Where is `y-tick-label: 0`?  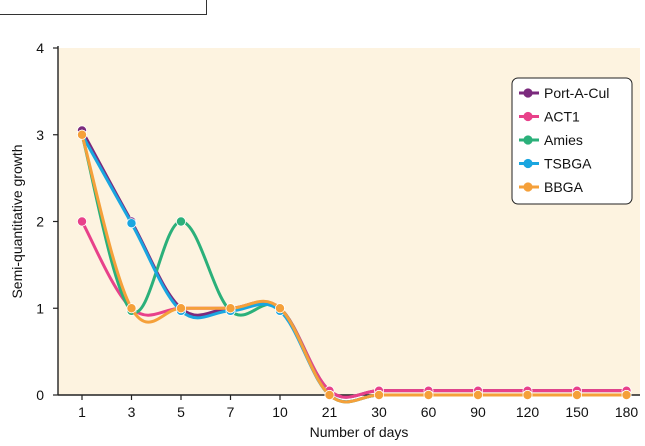 y-tick-label: 0 is located at coordinates (40, 395).